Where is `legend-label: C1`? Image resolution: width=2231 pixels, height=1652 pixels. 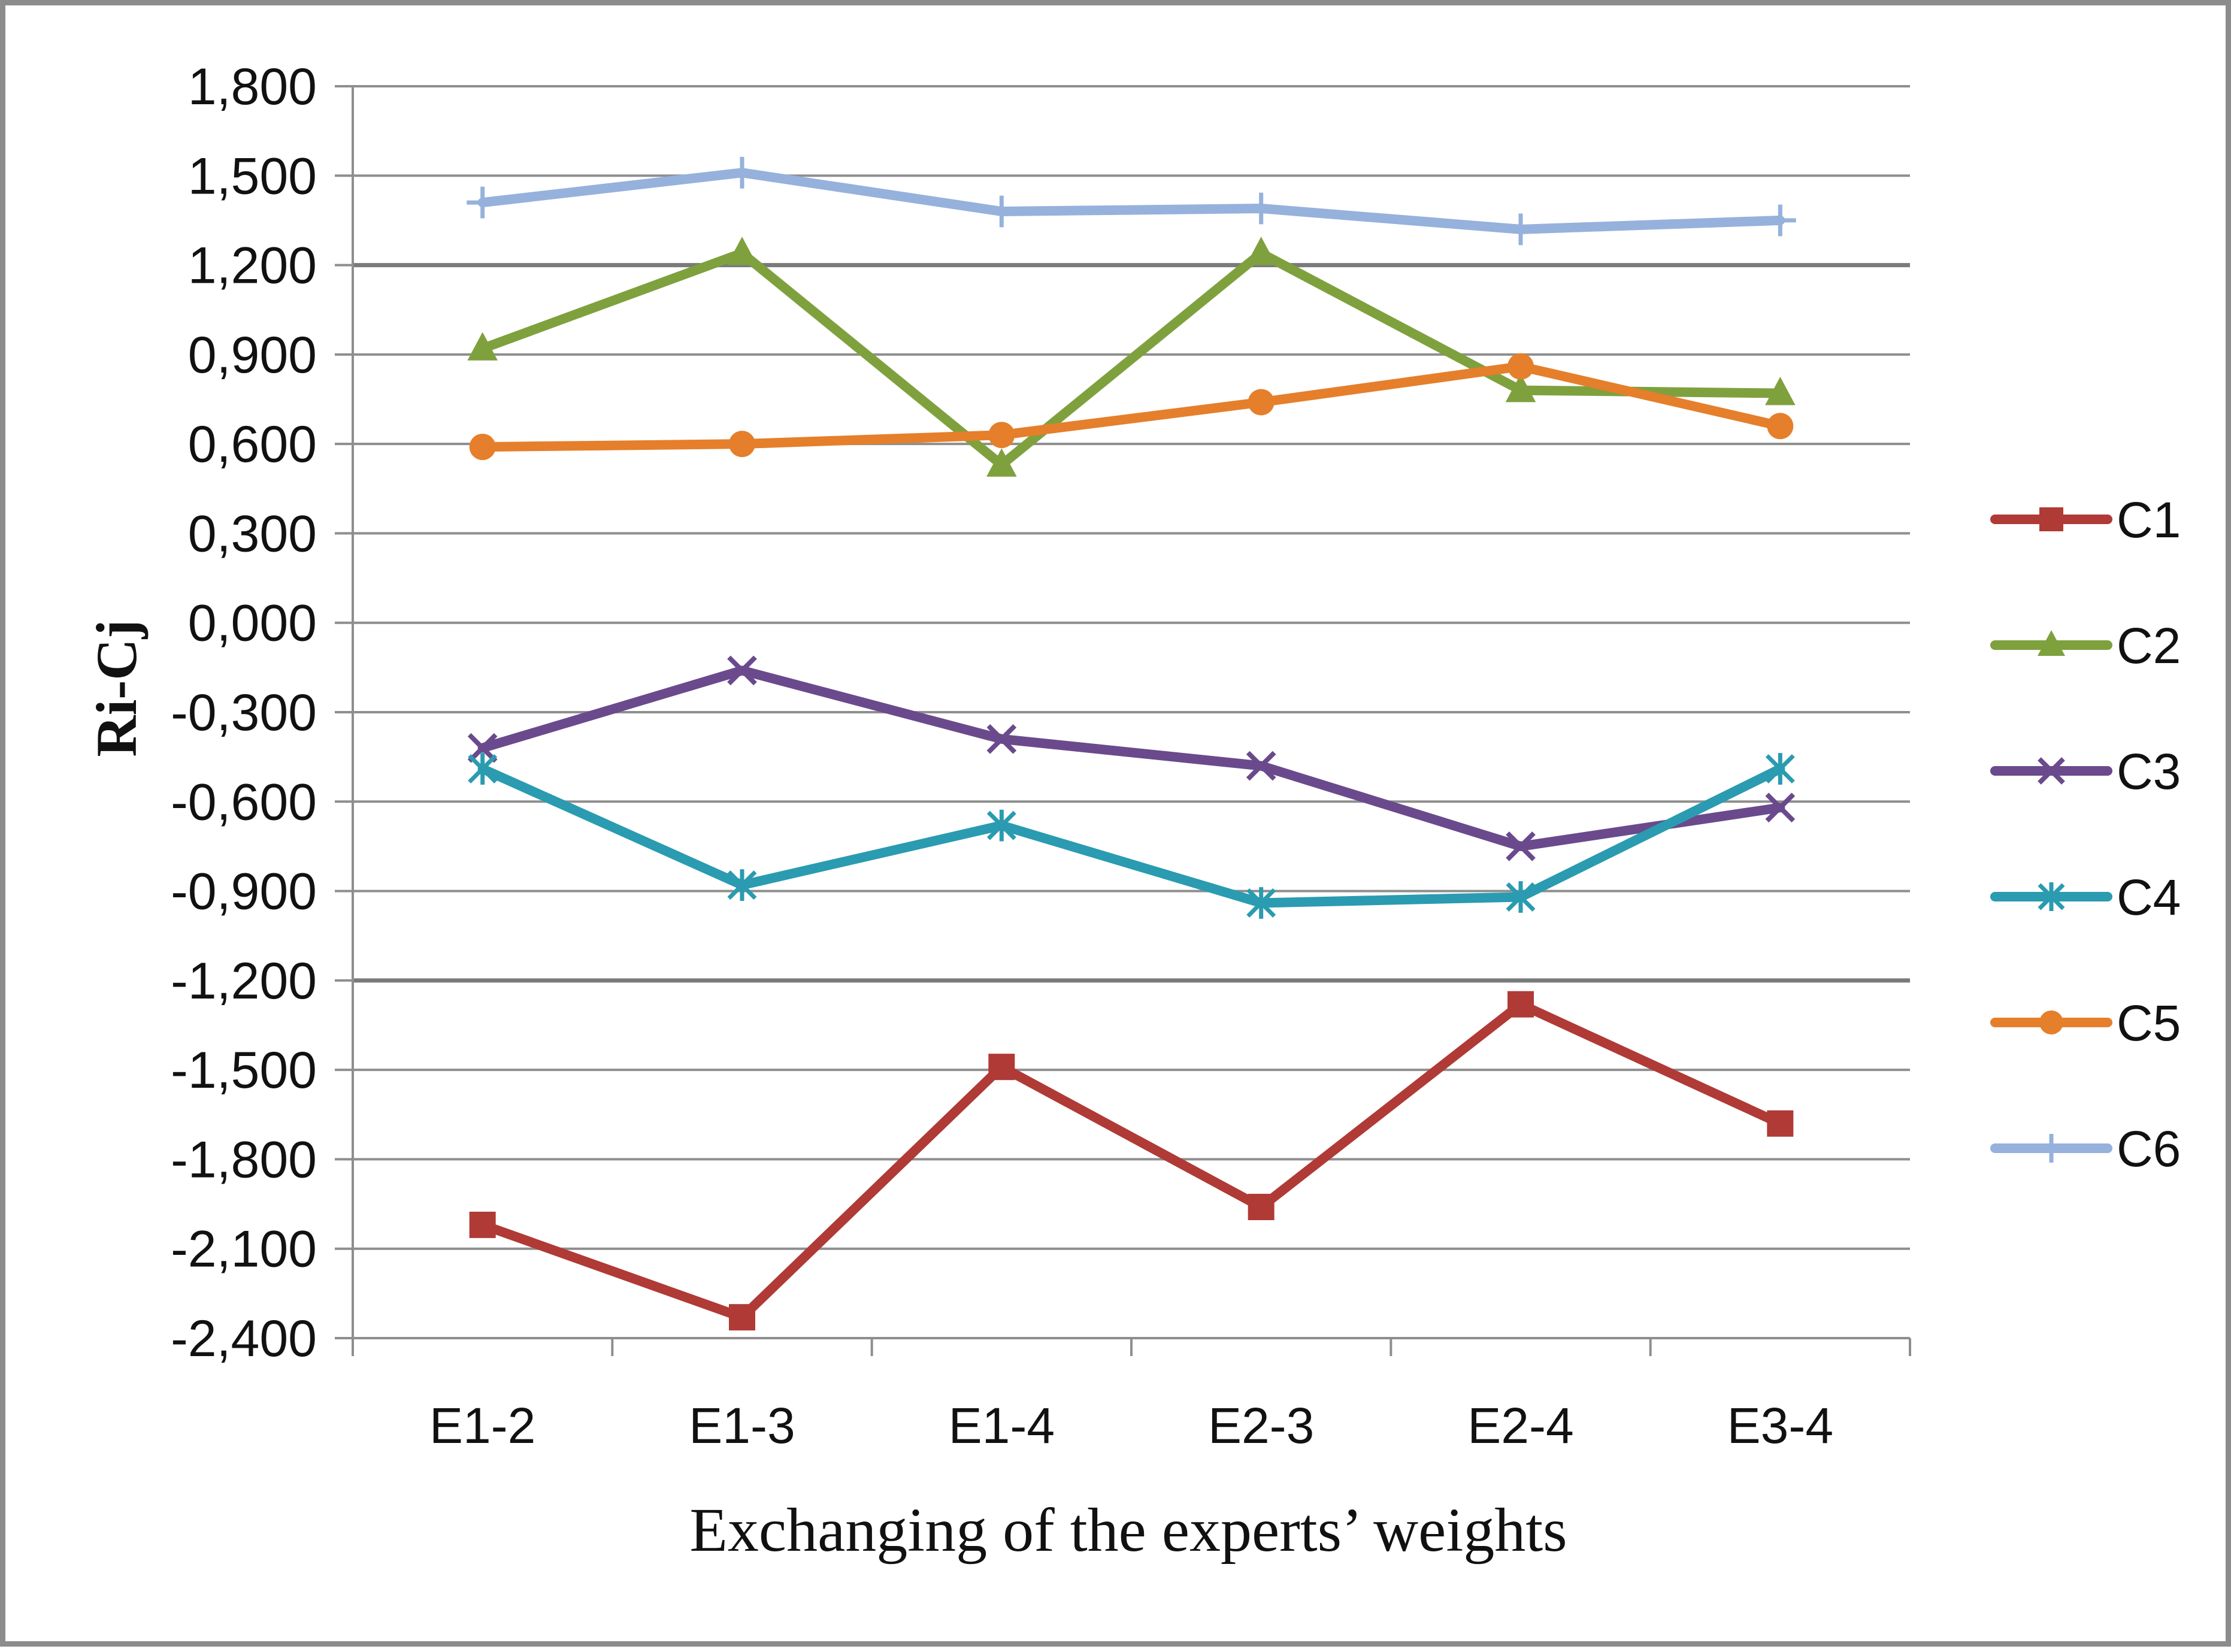 legend-label: C1 is located at coordinates (2149, 520).